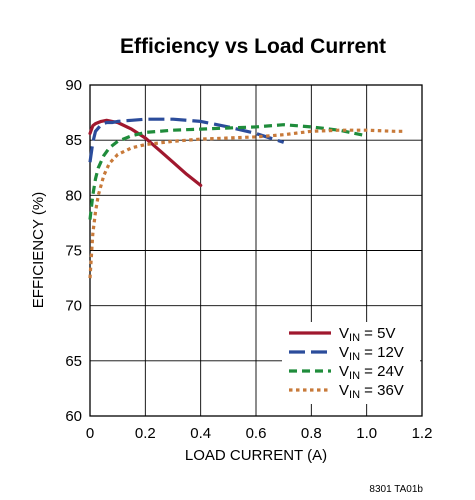 The height and width of the screenshot is (500, 475). What do you see at coordinates (38, 250) in the screenshot?
I see `y-axis-label: EFFICIENCY (%)` at bounding box center [38, 250].